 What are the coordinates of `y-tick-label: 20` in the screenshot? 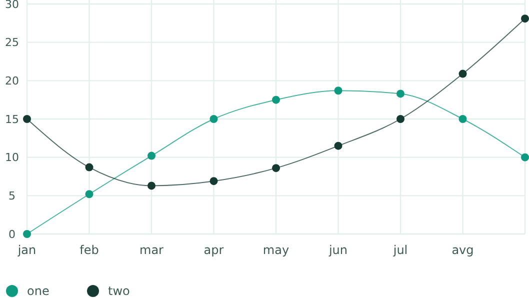 It's located at (12, 81).